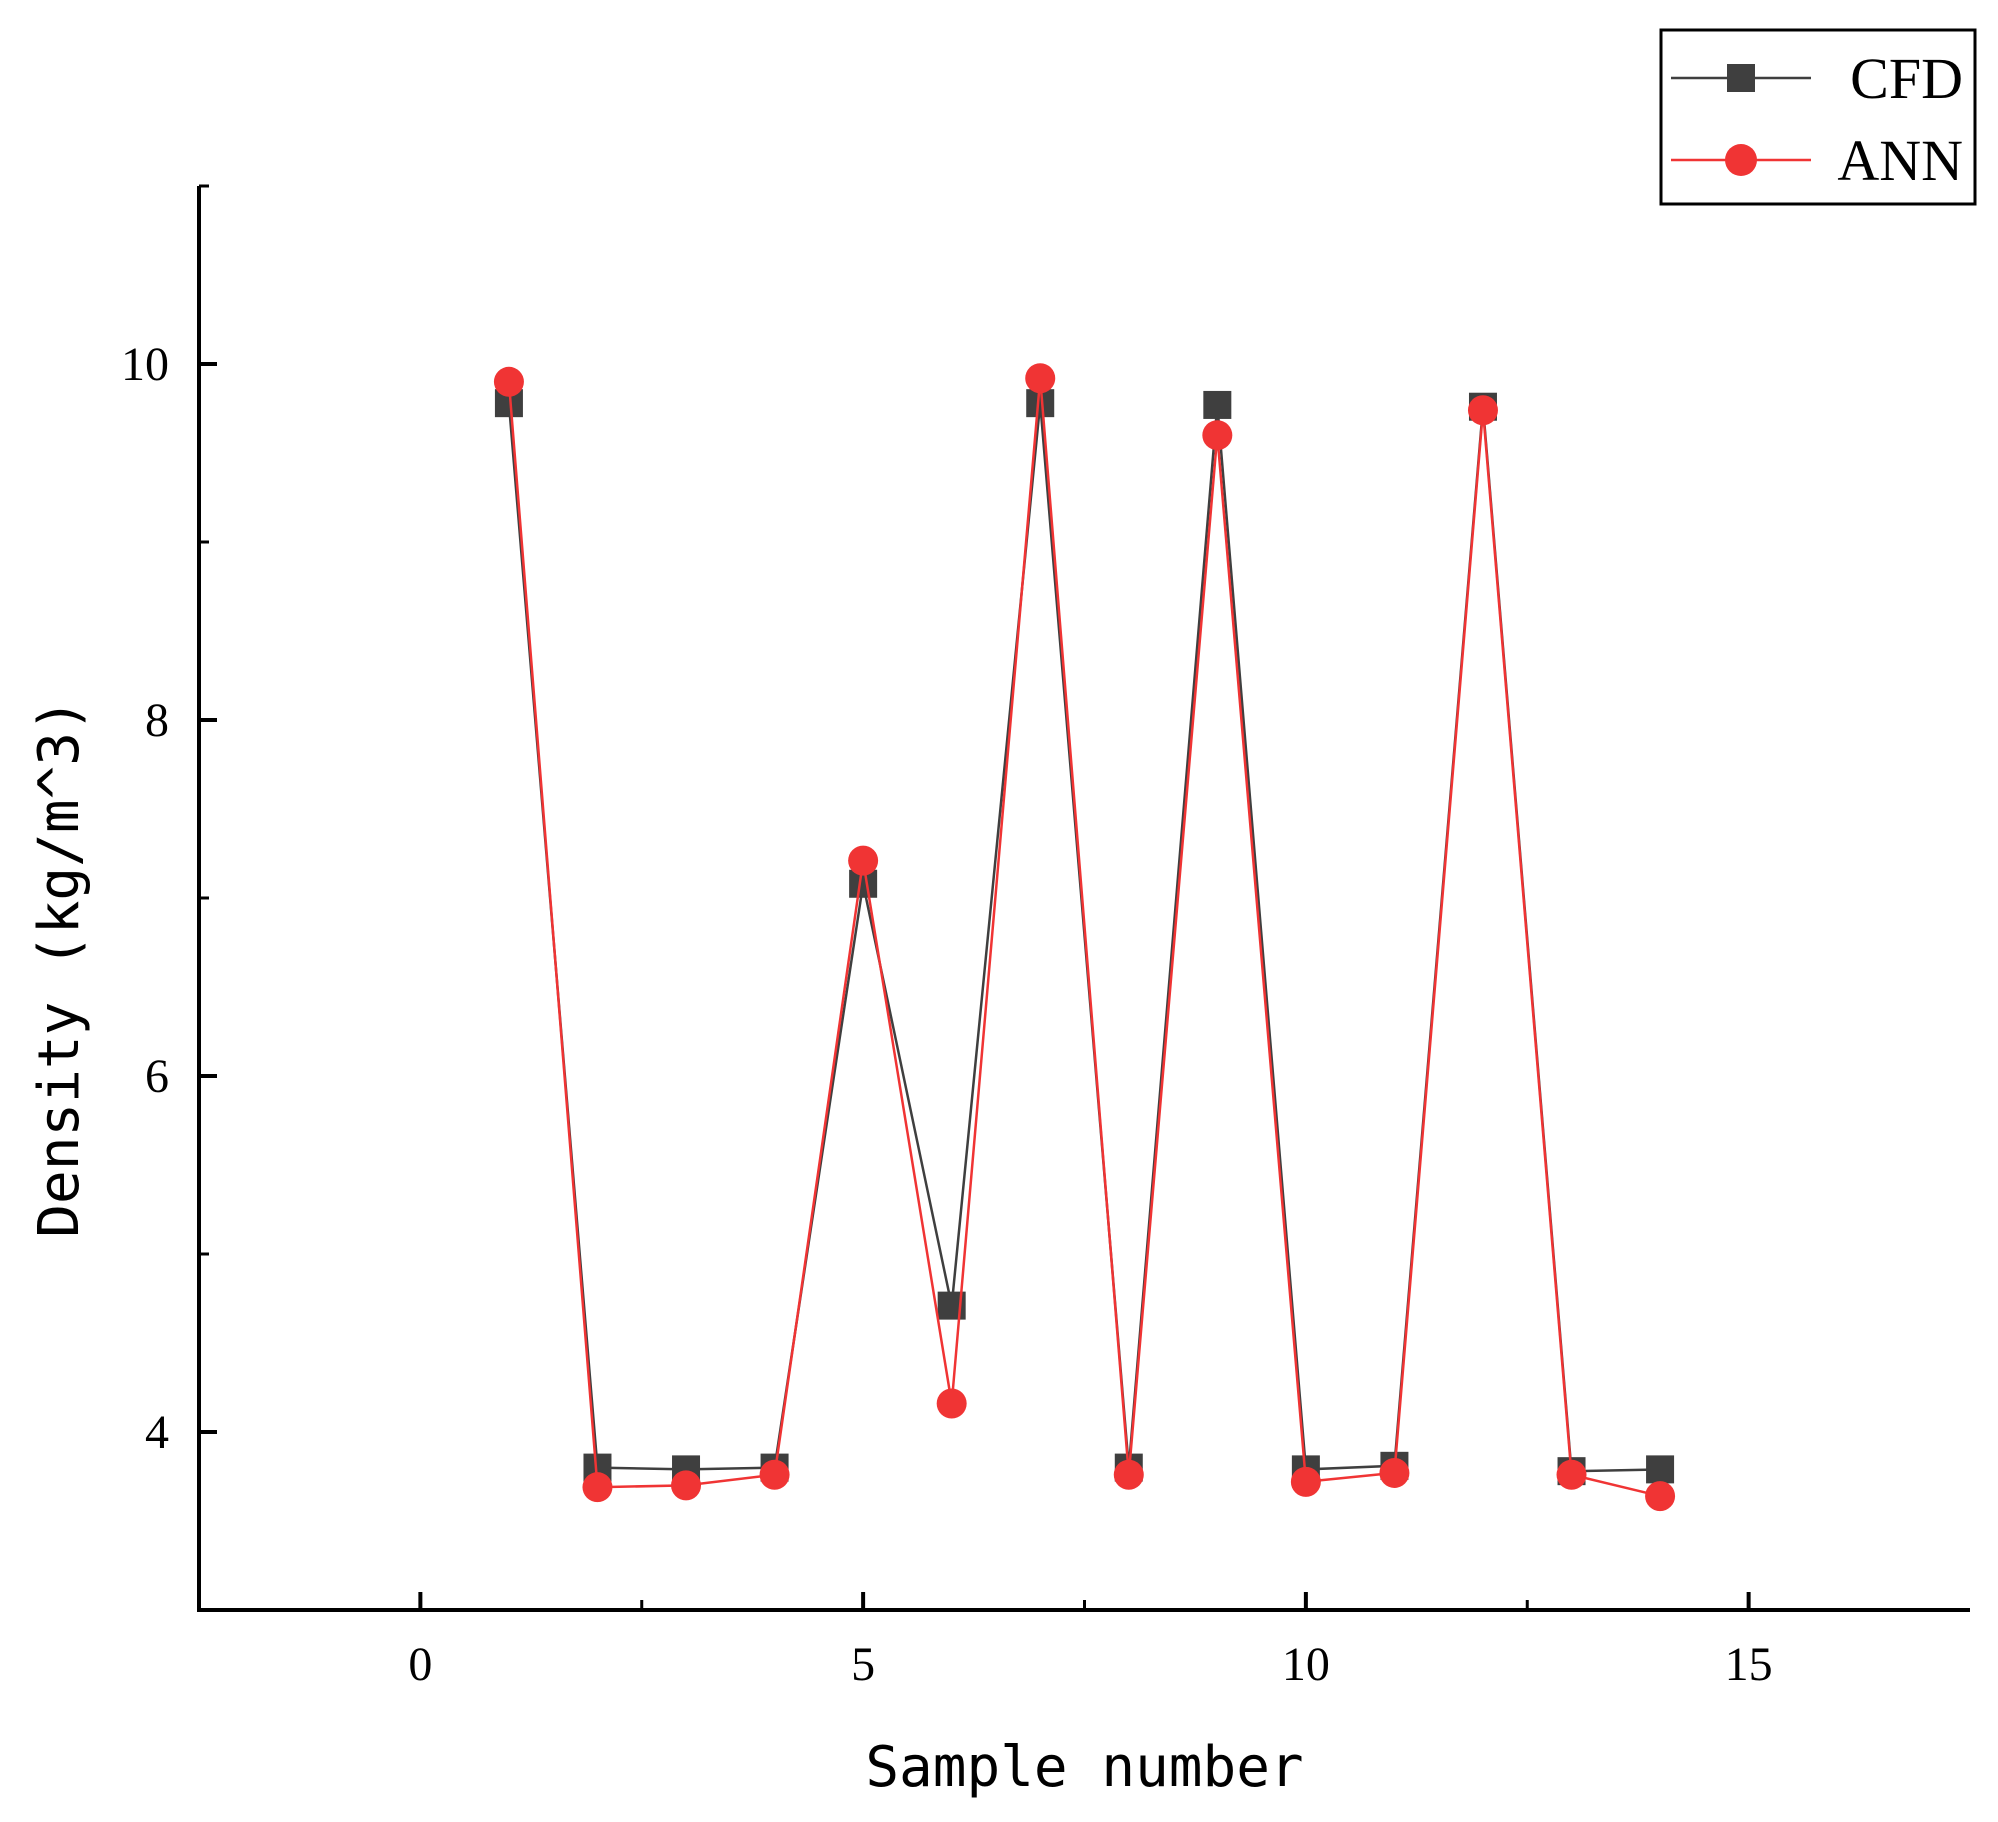  Describe the element at coordinates (1084, 1767) in the screenshot. I see `x-axis-title: Sample number` at that location.